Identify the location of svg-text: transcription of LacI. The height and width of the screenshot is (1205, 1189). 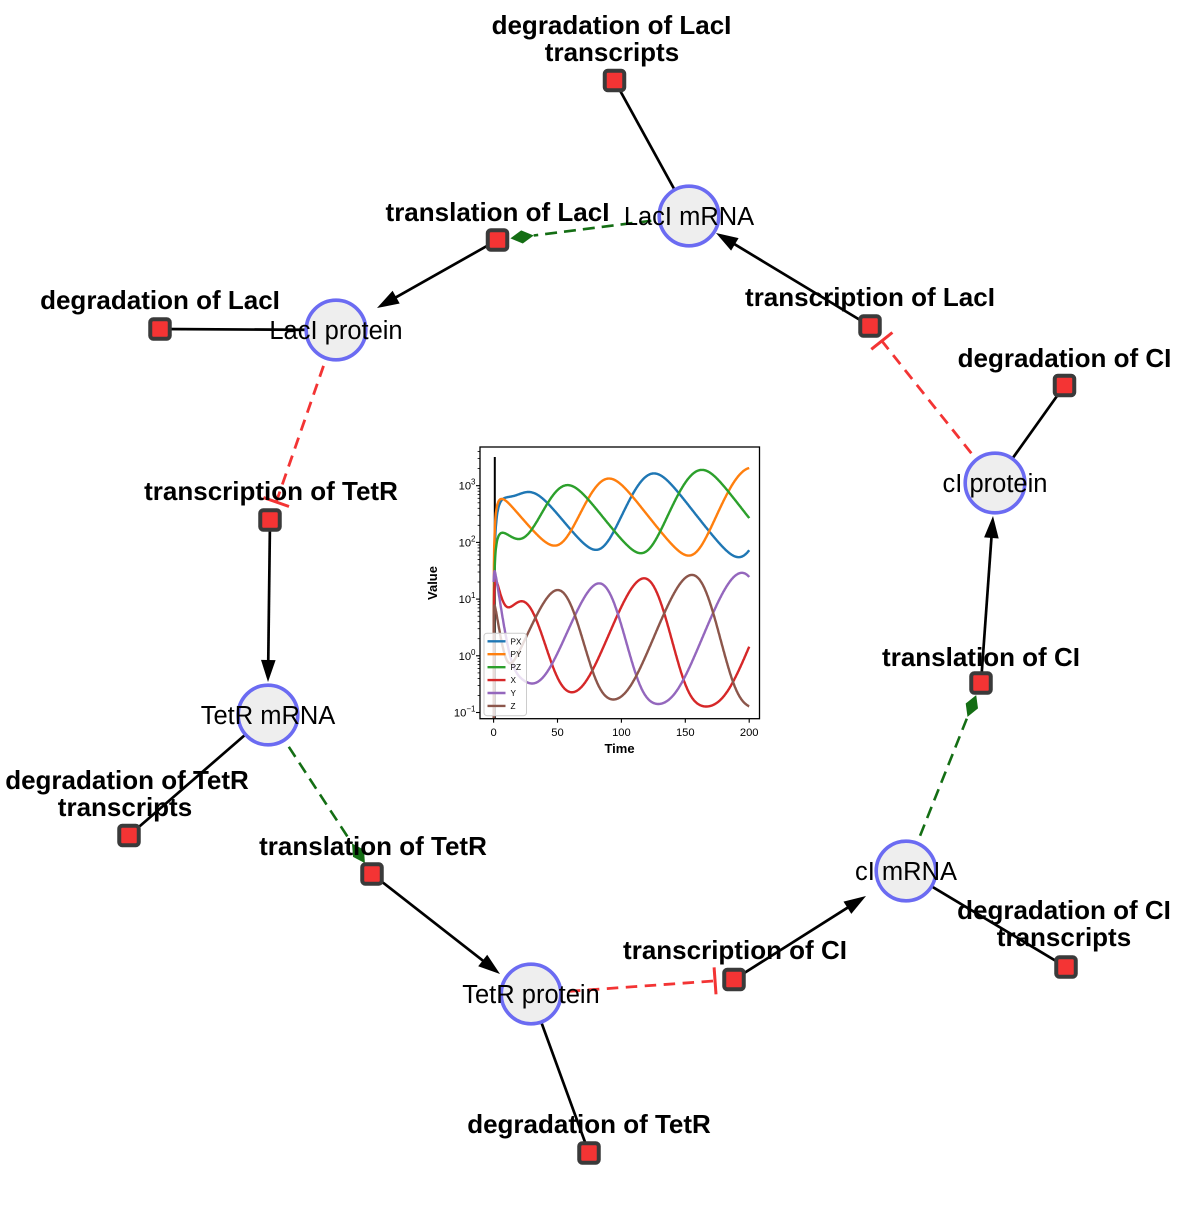
(870, 297).